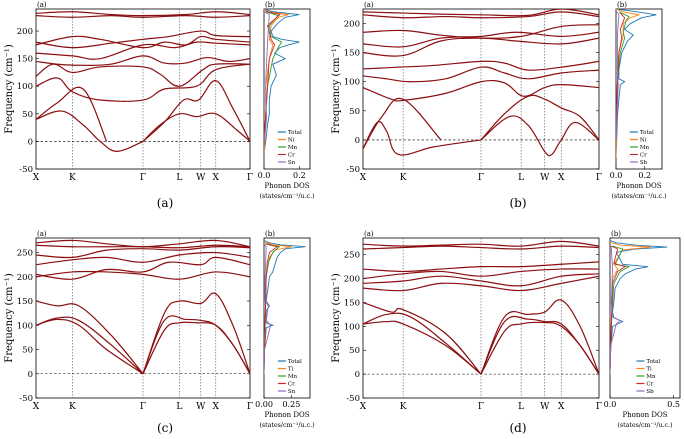  Describe the element at coordinates (673, 404) in the screenshot. I see `dos-x-tick-label: 0.5` at that location.